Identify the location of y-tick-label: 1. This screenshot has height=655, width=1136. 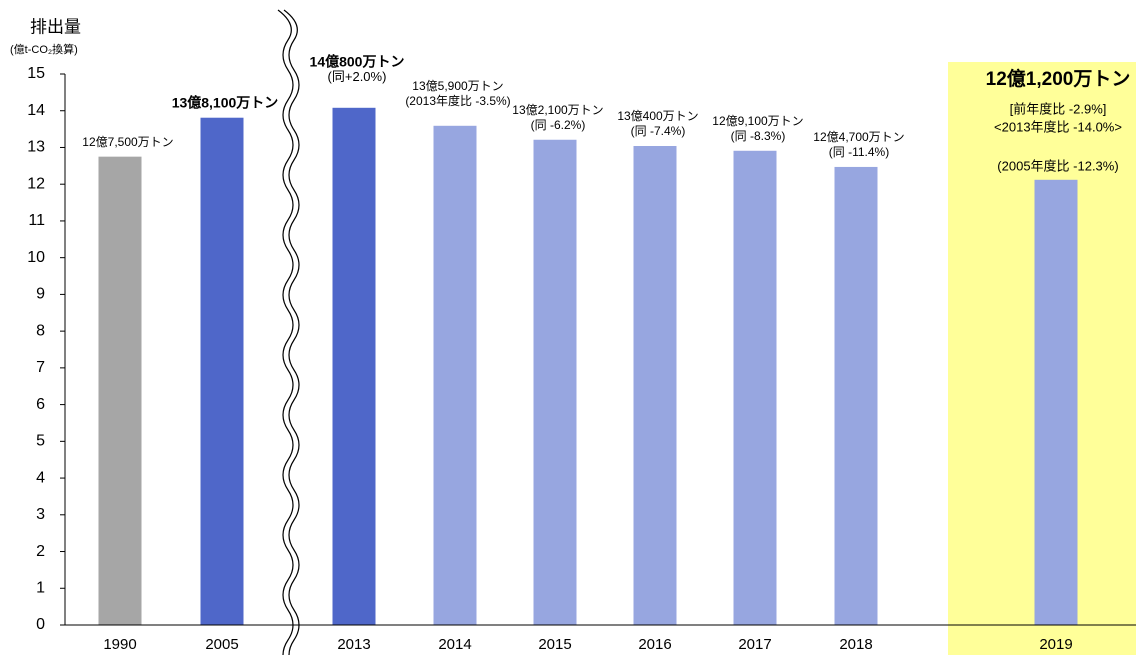
(40, 587).